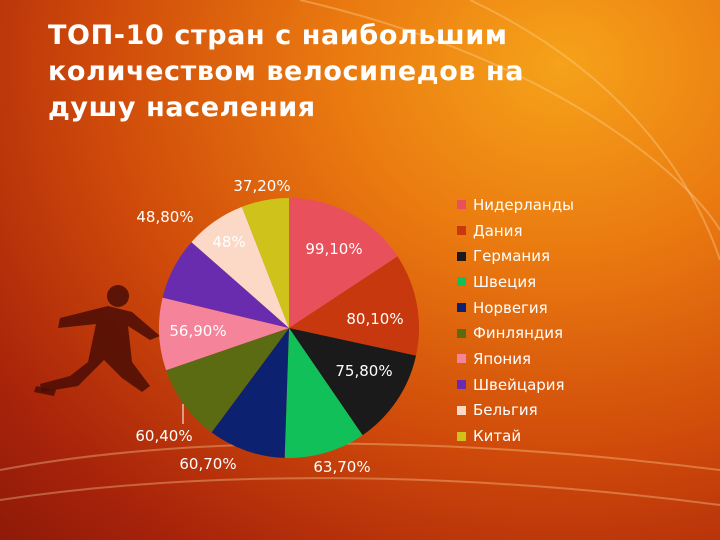  I want to click on legend-label: Германия, so click(511, 256).